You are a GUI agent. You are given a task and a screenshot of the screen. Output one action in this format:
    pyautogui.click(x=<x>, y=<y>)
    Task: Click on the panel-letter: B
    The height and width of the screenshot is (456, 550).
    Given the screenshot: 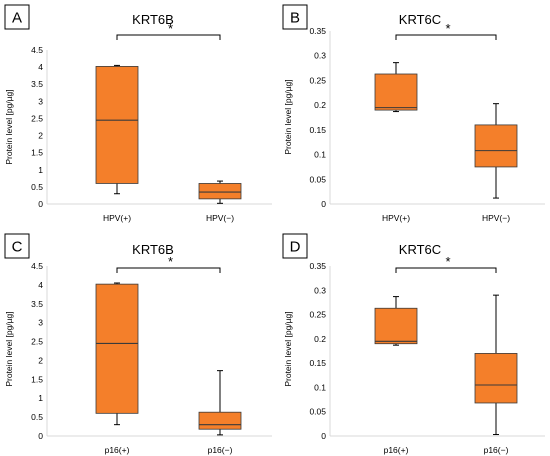 What is the action you would take?
    pyautogui.click(x=295, y=18)
    